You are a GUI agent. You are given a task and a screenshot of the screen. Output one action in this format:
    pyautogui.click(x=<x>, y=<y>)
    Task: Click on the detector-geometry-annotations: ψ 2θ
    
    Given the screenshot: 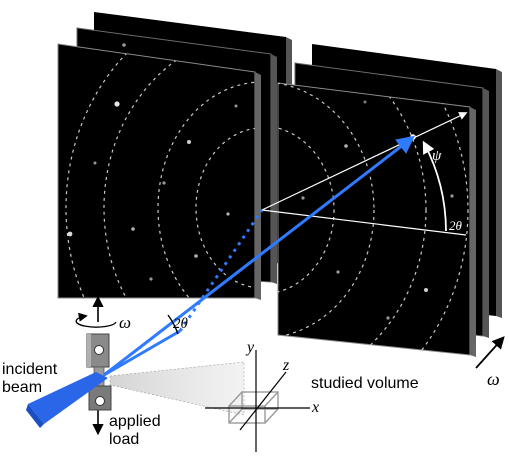 What is the action you would take?
    pyautogui.click(x=364, y=174)
    